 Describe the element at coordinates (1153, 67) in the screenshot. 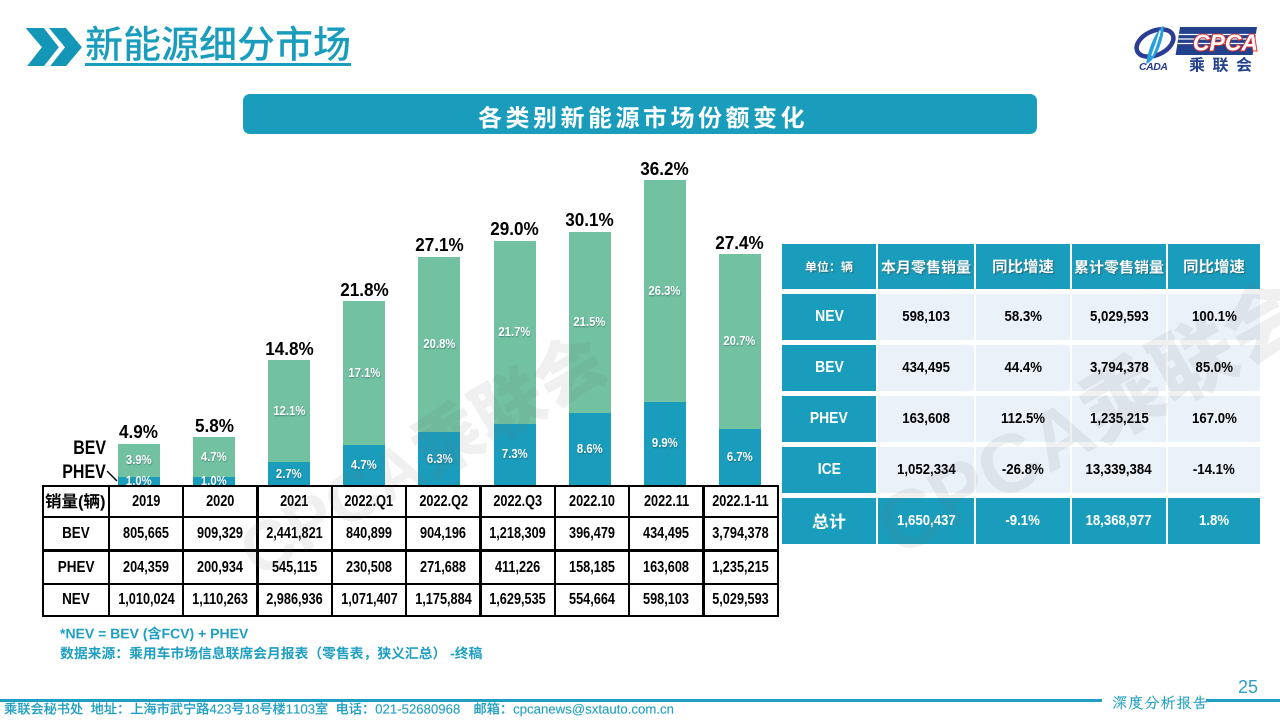

I see `svg-text: CADA` at that location.